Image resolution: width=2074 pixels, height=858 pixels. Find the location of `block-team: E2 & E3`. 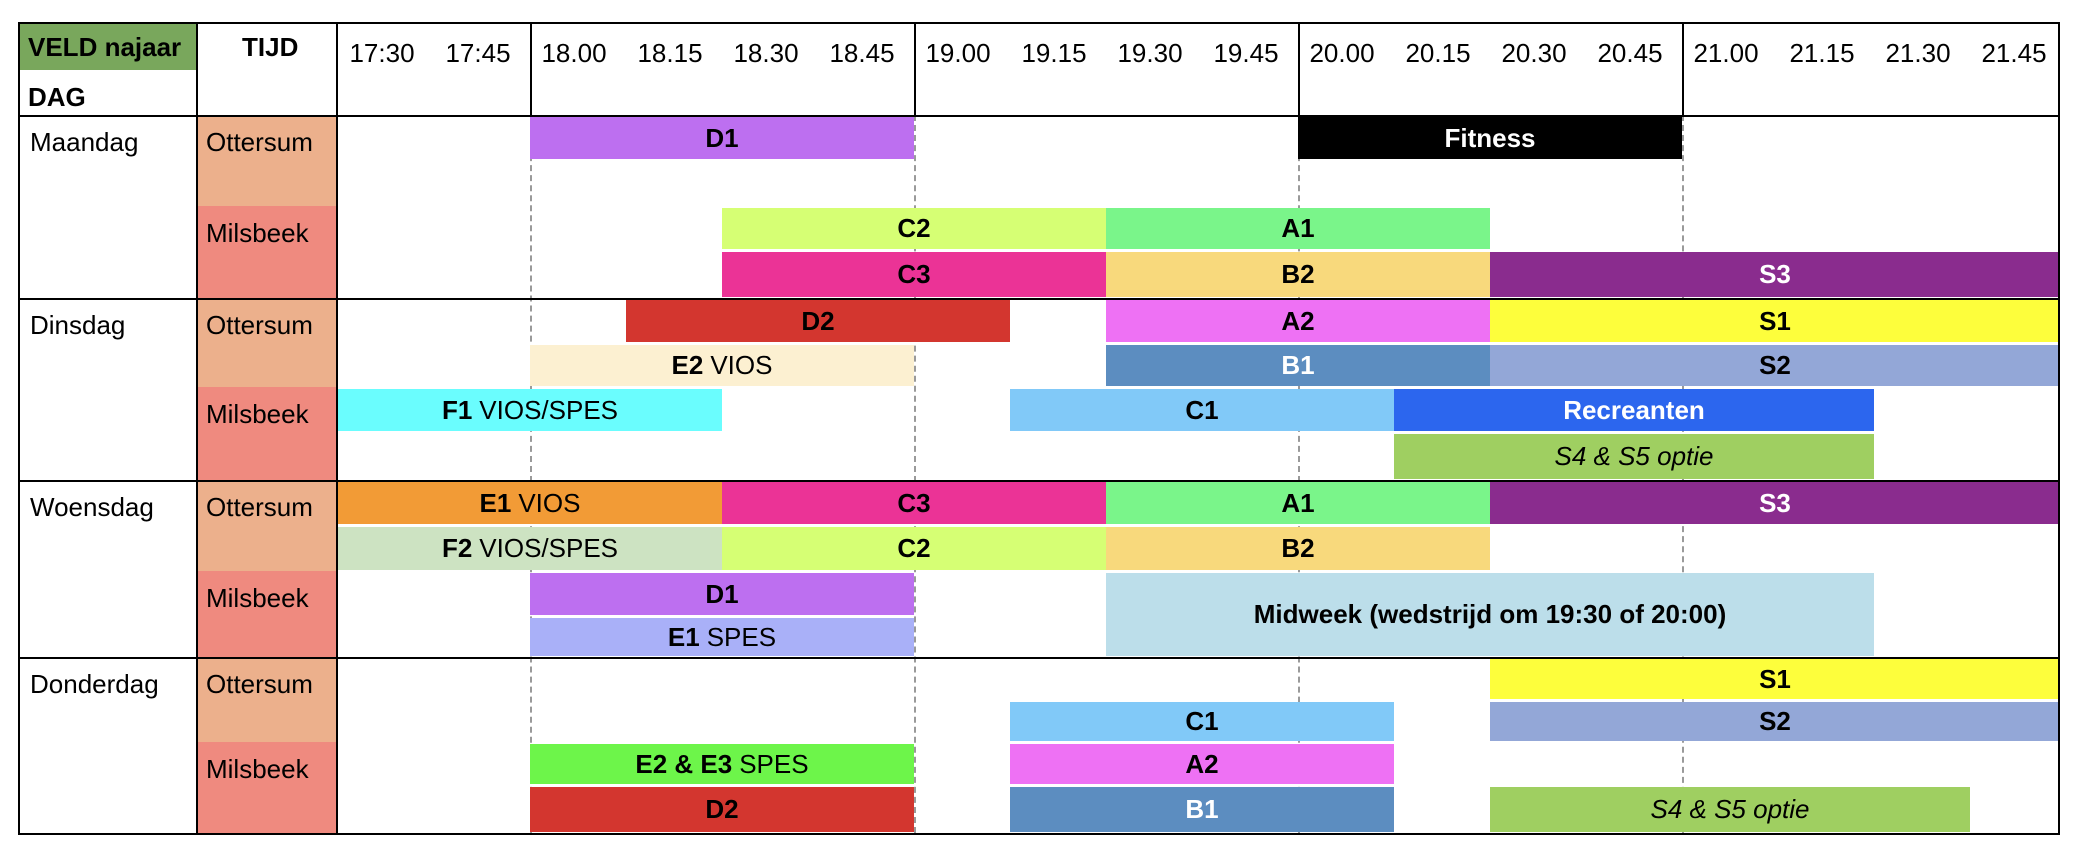

block-team: E2 & E3 is located at coordinates (684, 763).